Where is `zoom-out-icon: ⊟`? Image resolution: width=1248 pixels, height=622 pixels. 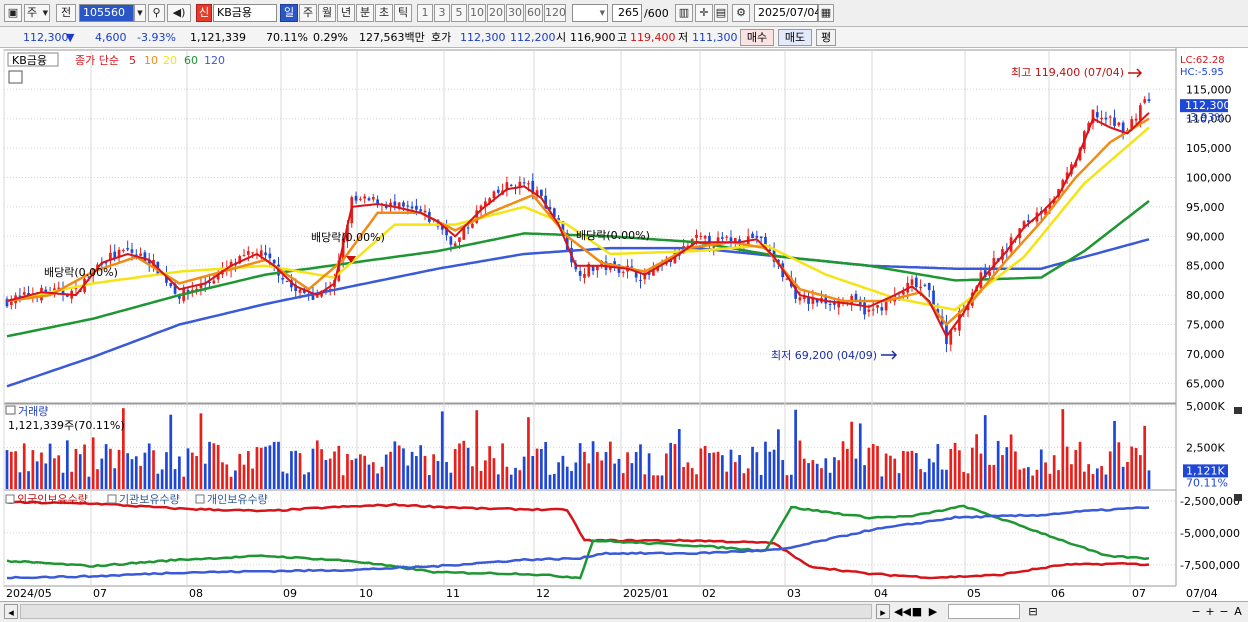 zoom-out-icon: ⊟ is located at coordinates (1033, 611).